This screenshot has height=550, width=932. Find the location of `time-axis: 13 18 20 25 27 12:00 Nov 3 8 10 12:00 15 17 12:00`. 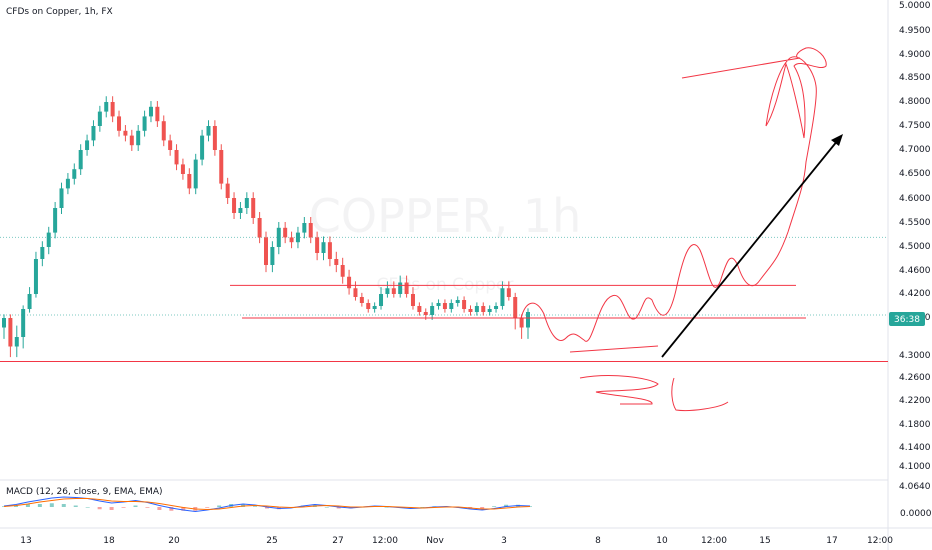

time-axis: 13 18 20 25 27 12:00 Nov 3 8 10 12:00 15 17 12:00 is located at coordinates (456, 541).